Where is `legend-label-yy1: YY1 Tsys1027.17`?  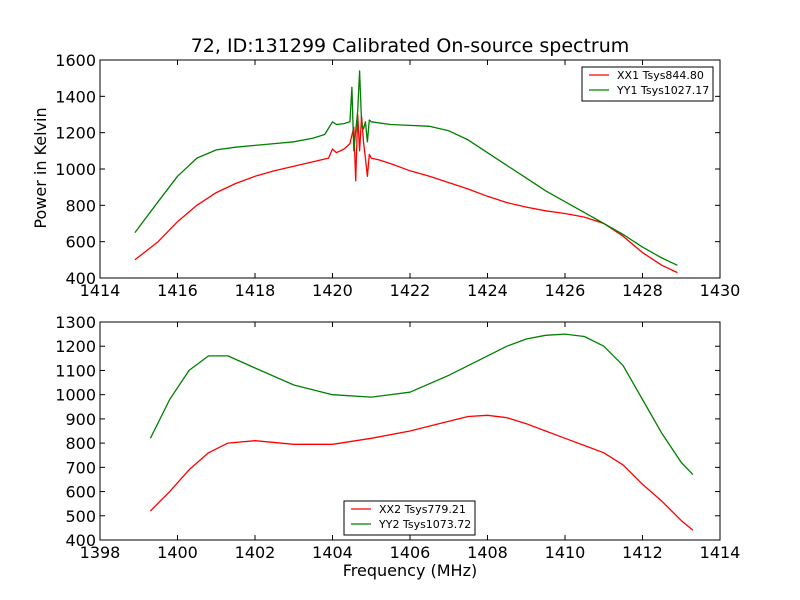 legend-label-yy1: YY1 Tsys1027.17 is located at coordinates (662, 90).